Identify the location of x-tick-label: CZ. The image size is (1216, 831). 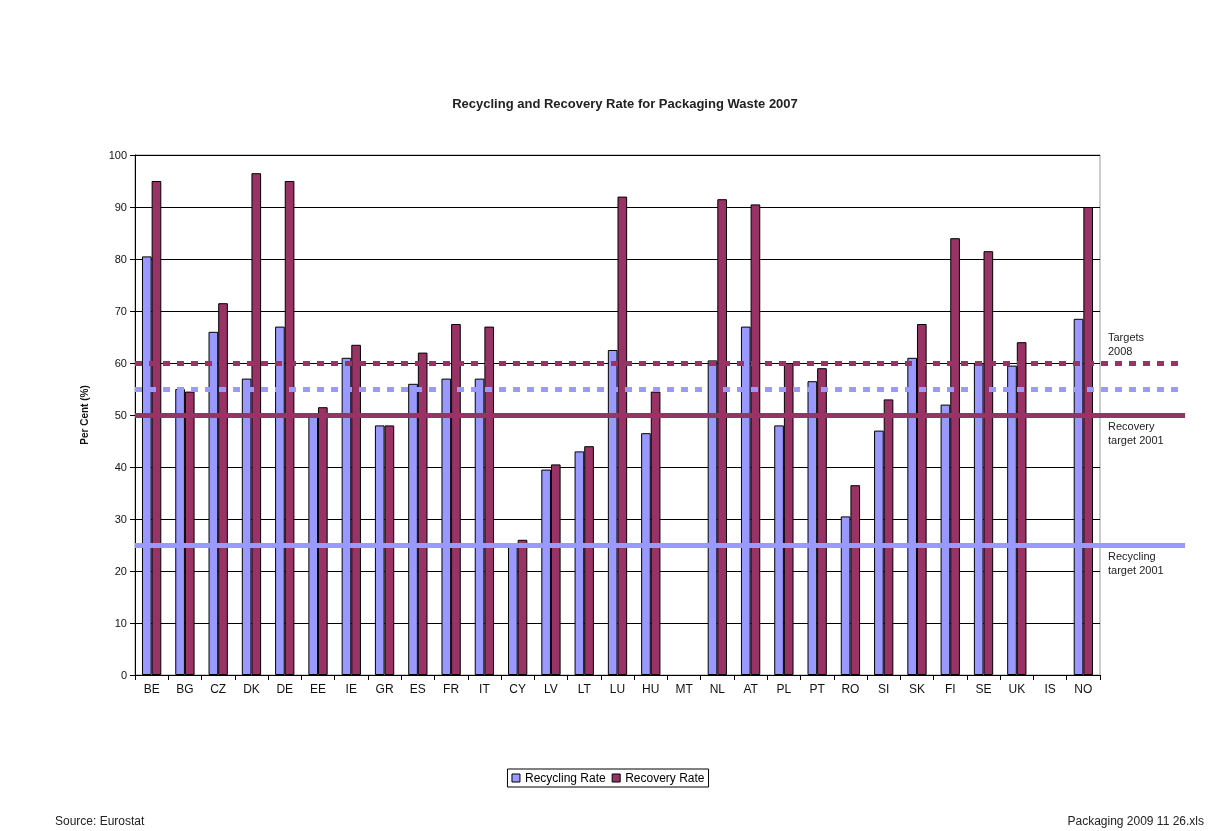
(218, 689).